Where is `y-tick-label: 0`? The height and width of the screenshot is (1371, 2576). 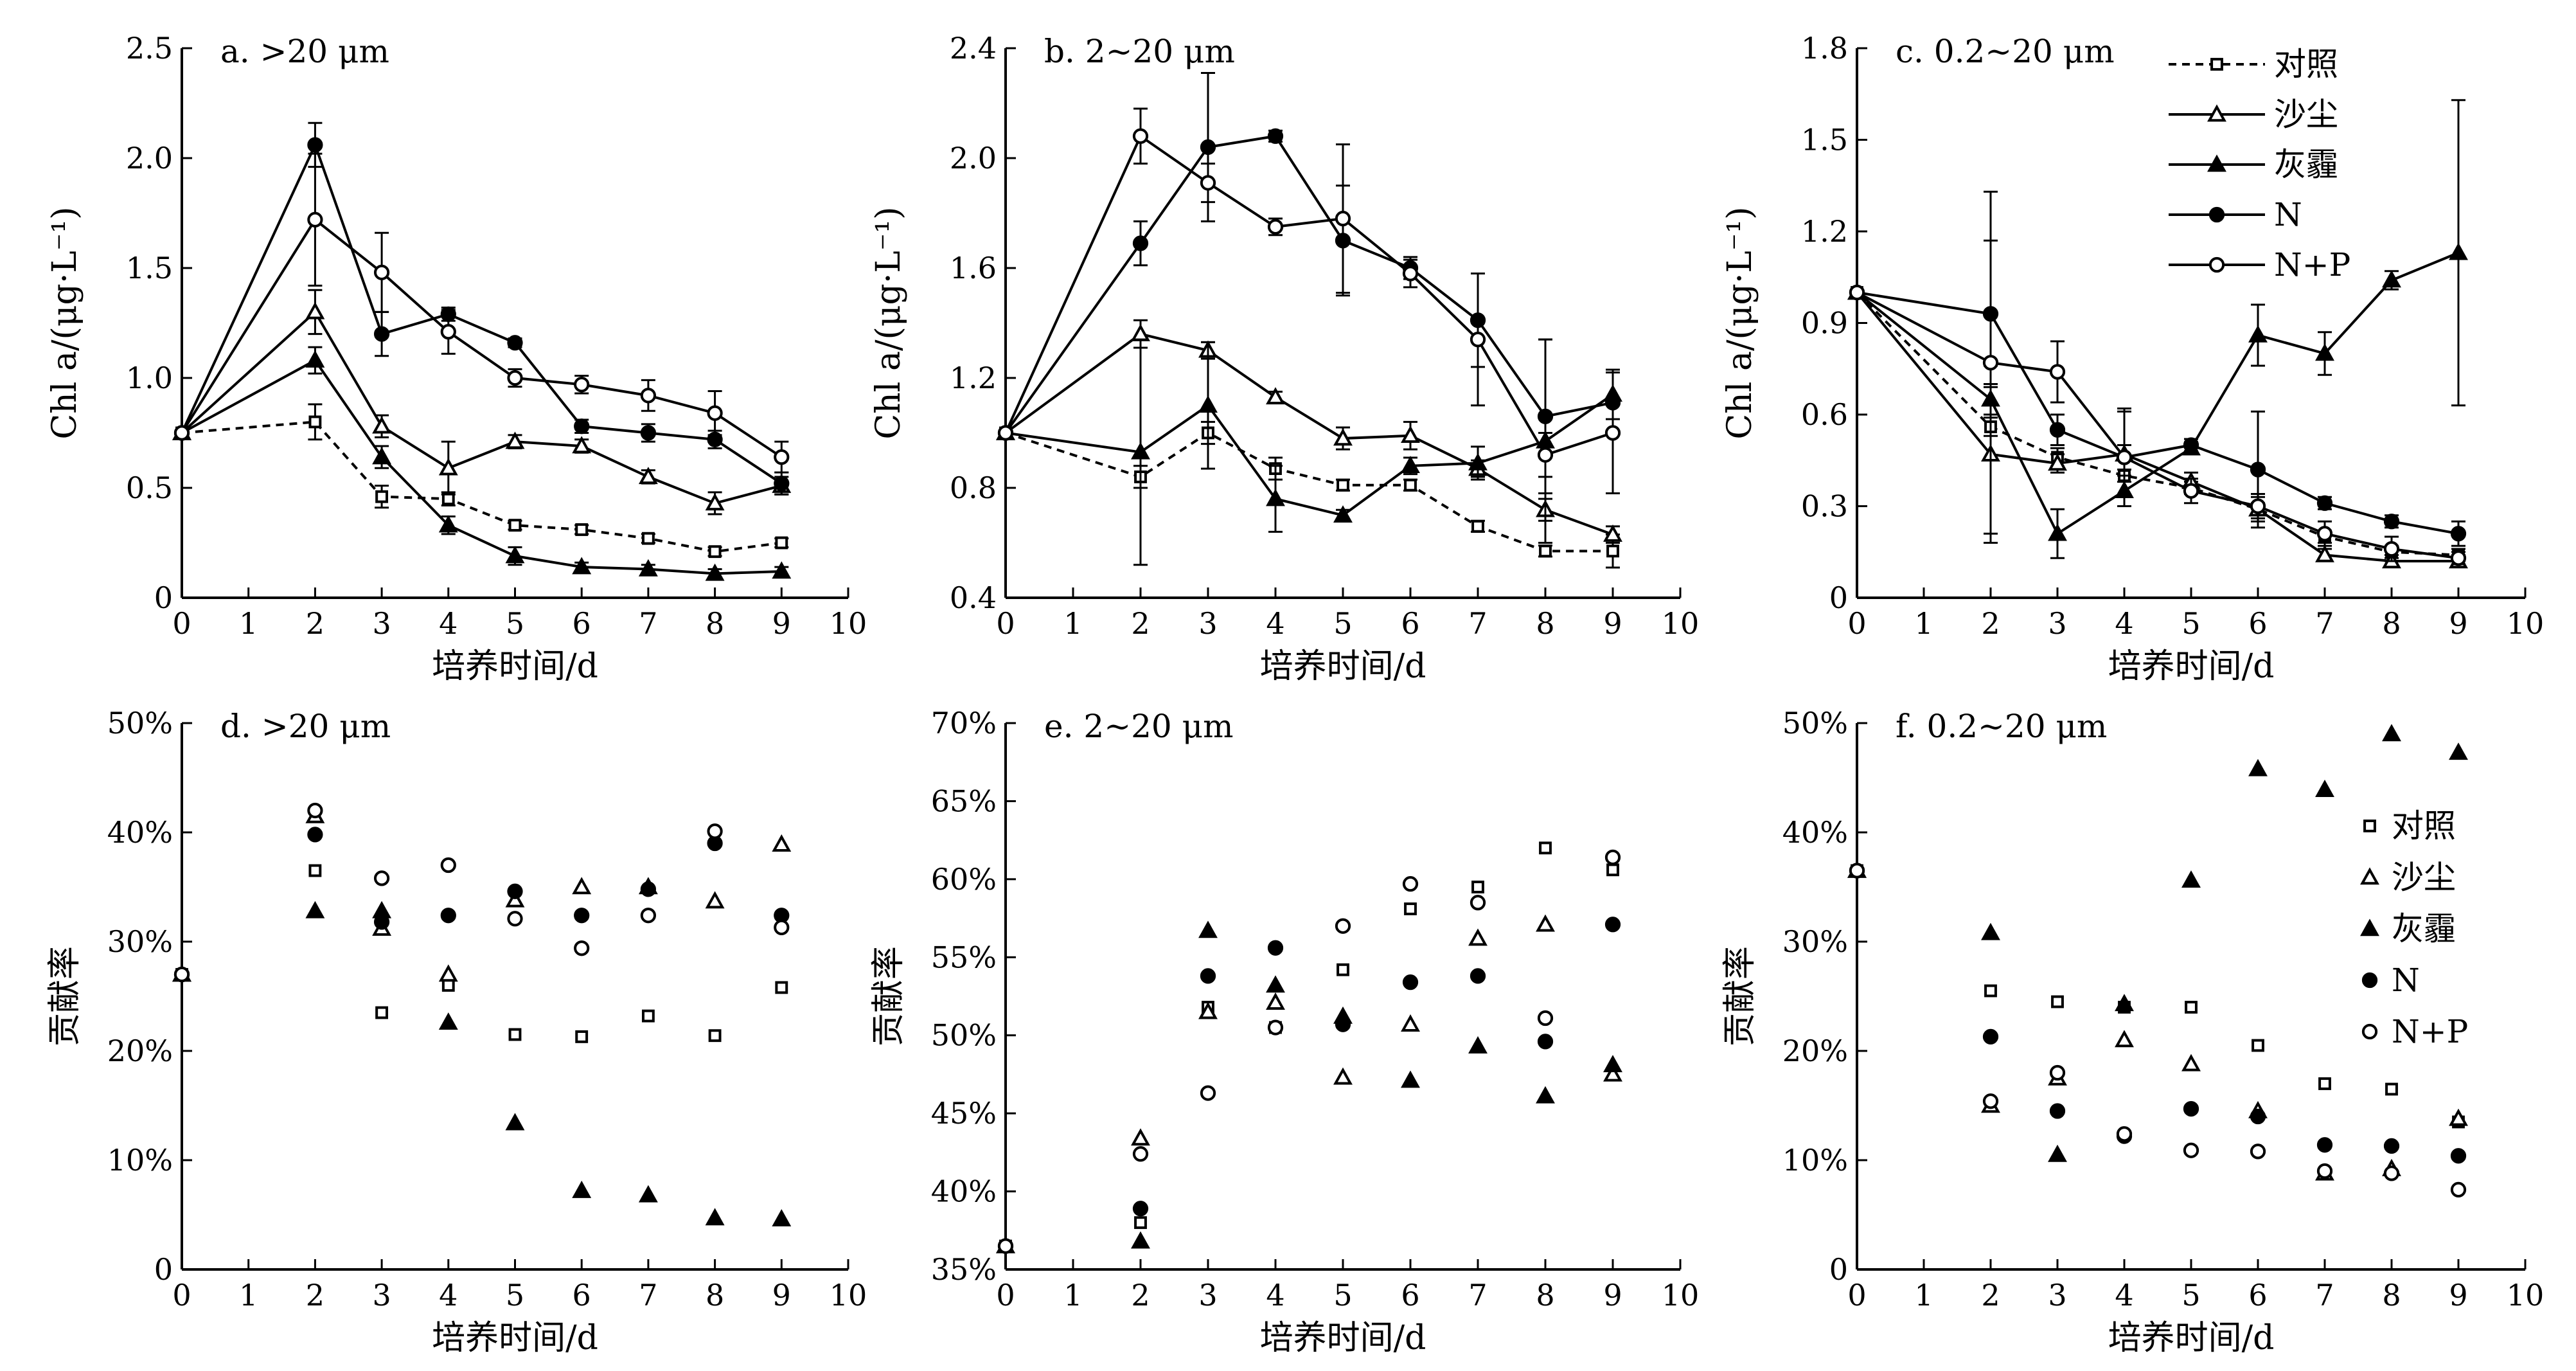
y-tick-label: 0 is located at coordinates (1839, 1269).